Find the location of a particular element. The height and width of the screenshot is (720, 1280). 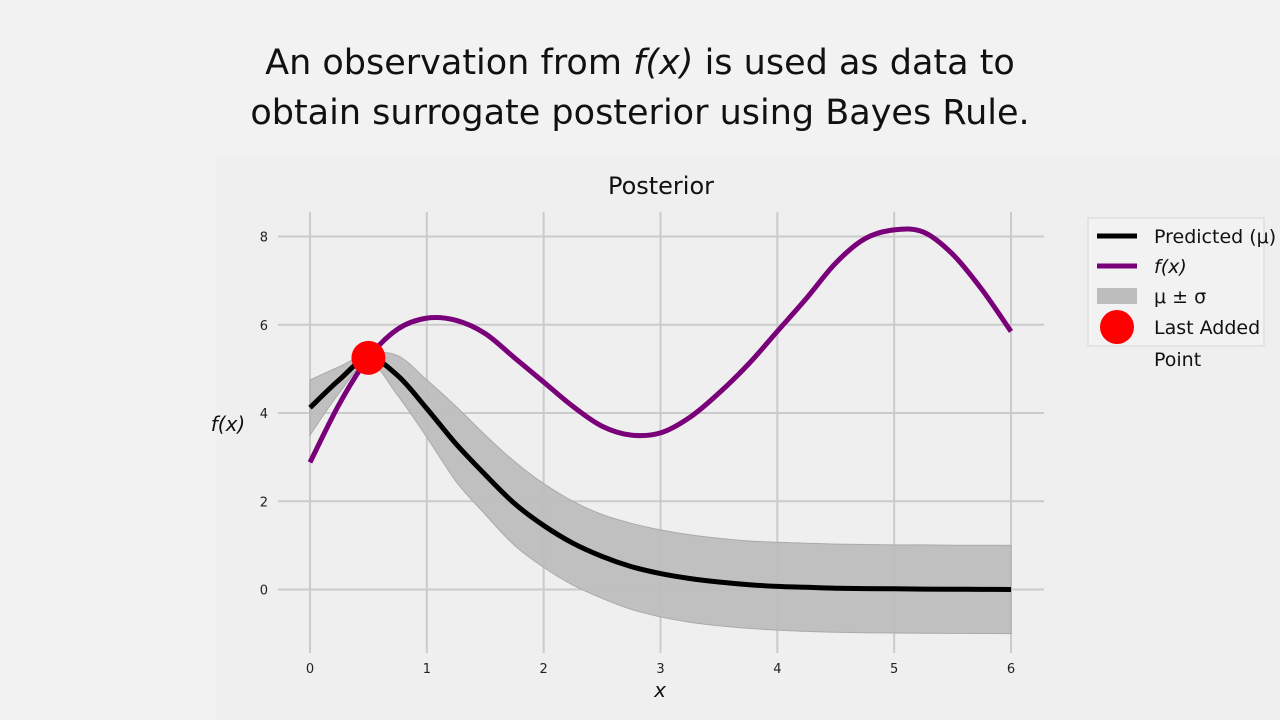

x-tick-label: 1 is located at coordinates (427, 669).